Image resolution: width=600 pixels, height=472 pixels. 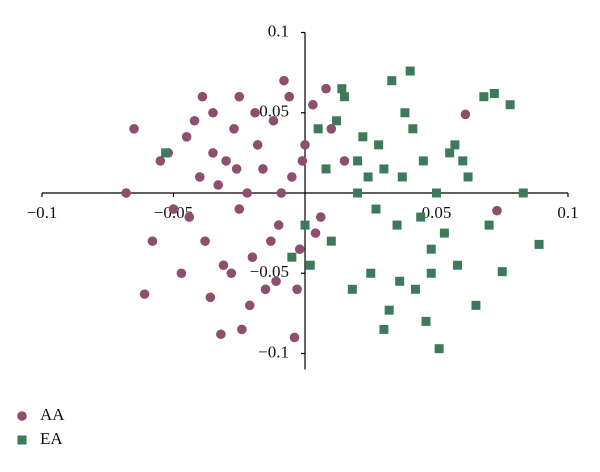 What do you see at coordinates (274, 111) in the screenshot?
I see `y-tick-label: 0.05` at bounding box center [274, 111].